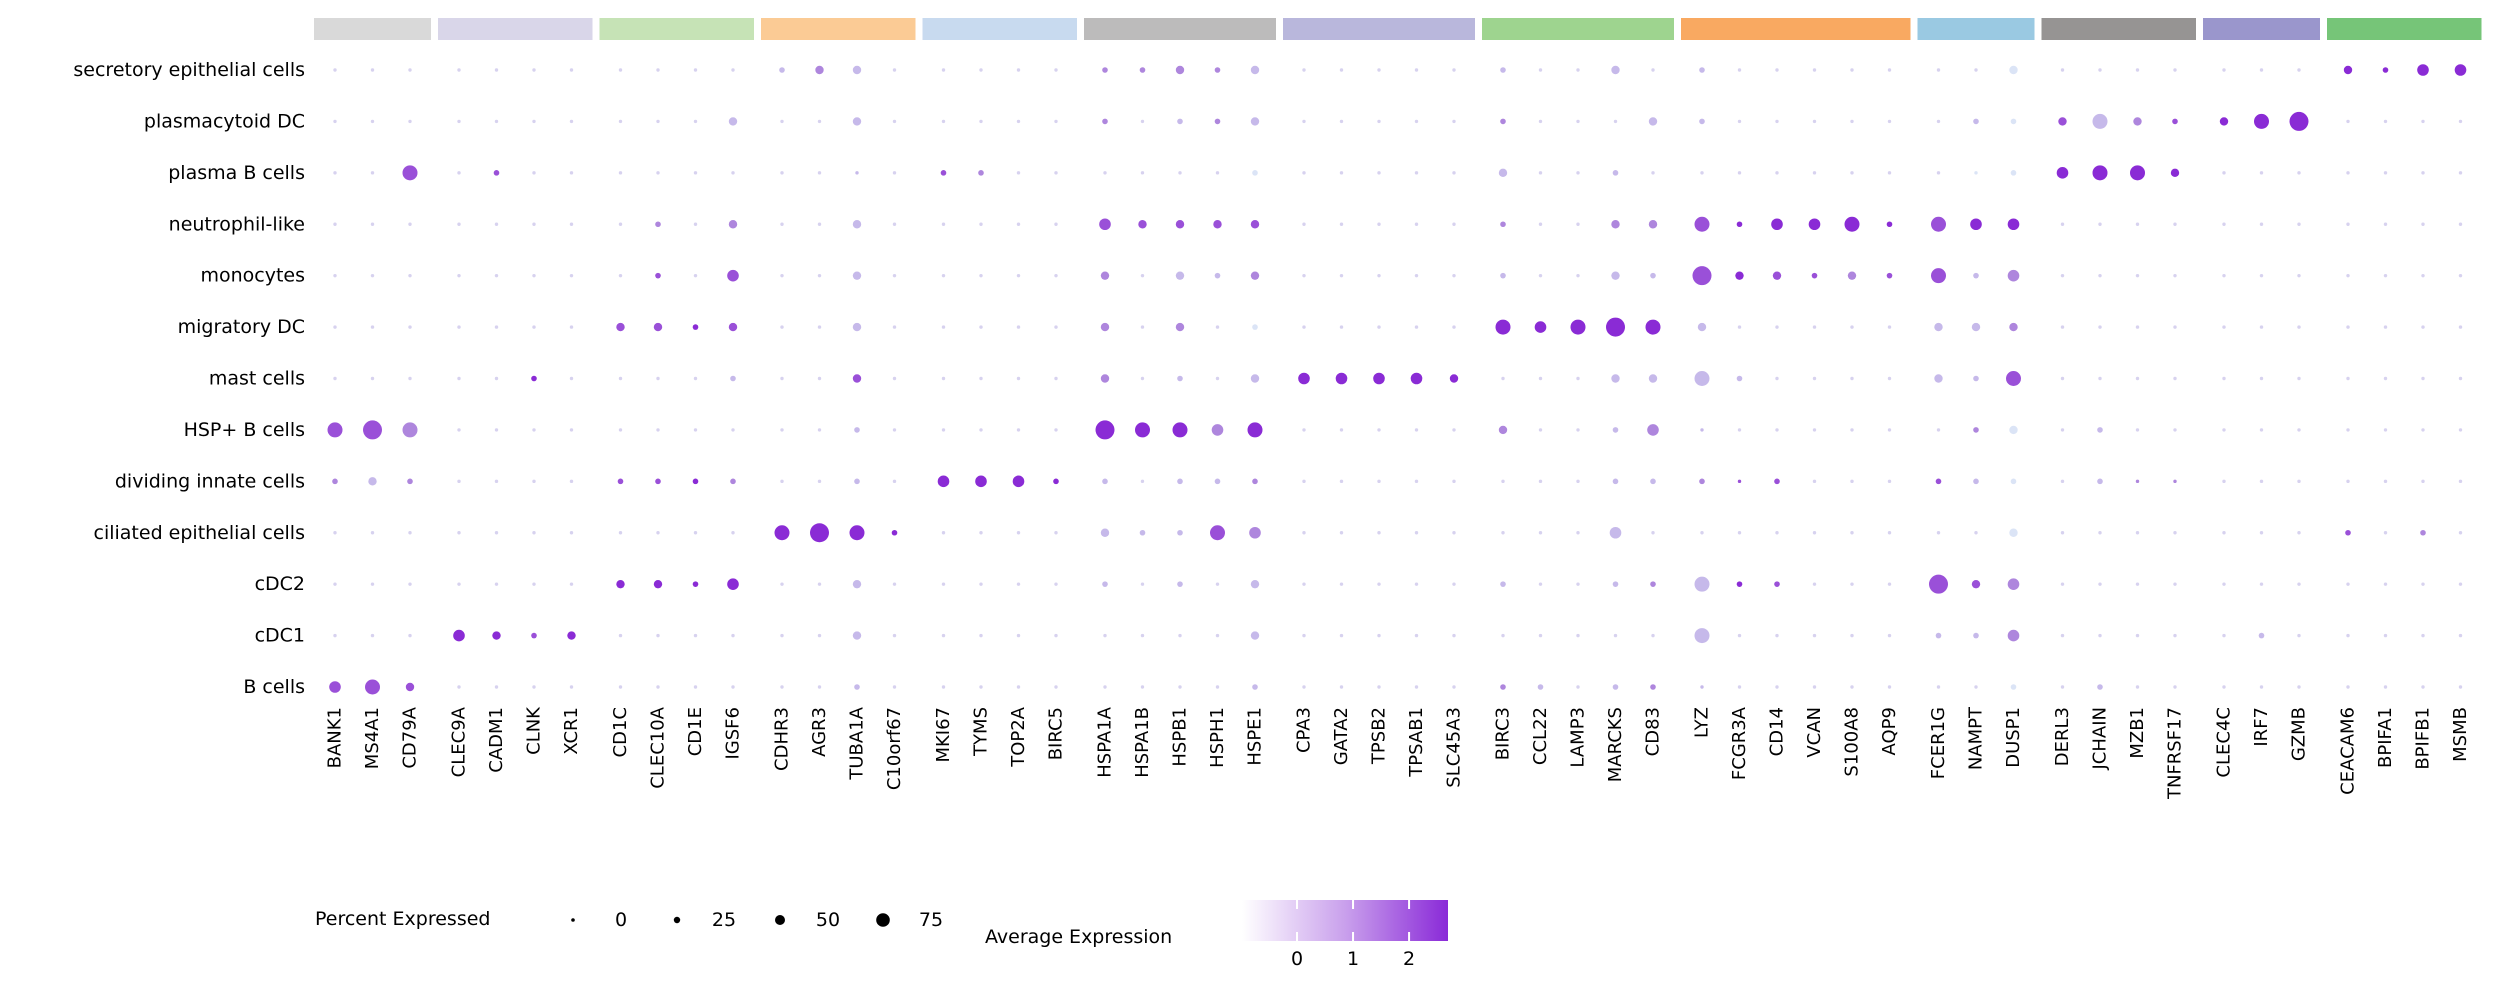 The height and width of the screenshot is (998, 2496). What do you see at coordinates (1852, 584) in the screenshot?
I see `dot-S100A8-row10` at bounding box center [1852, 584].